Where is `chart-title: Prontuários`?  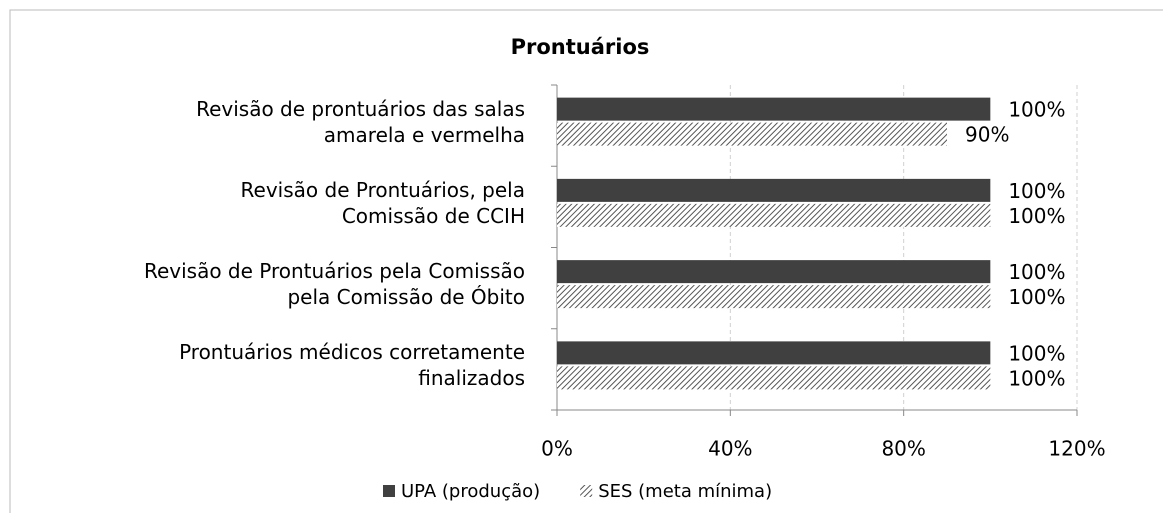 chart-title: Prontuários is located at coordinates (580, 47).